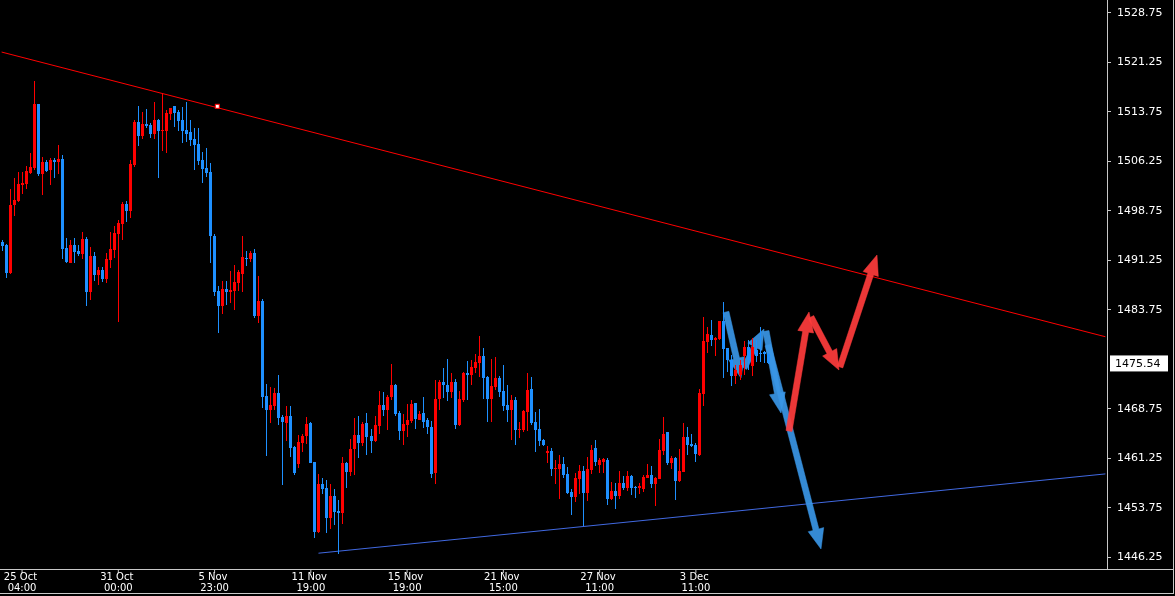  Describe the element at coordinates (22, 582) in the screenshot. I see `x-tick-label: 25 Oct 04:00` at that location.